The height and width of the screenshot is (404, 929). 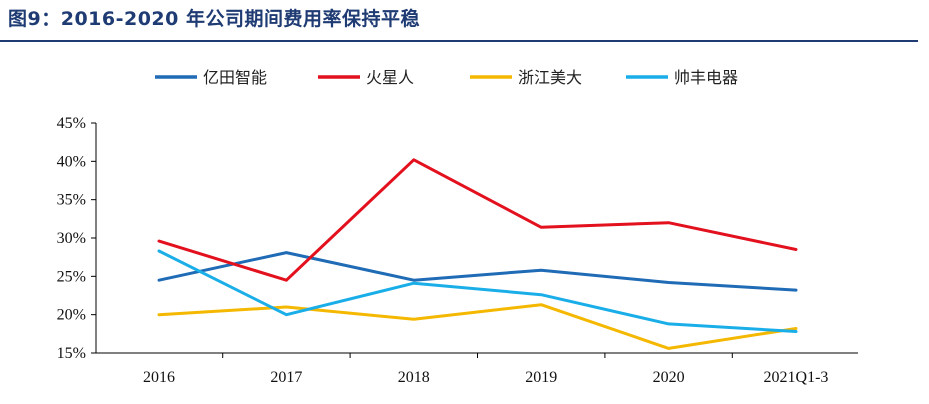 I want to click on legend-label: 帅丰电器, so click(x=706, y=77).